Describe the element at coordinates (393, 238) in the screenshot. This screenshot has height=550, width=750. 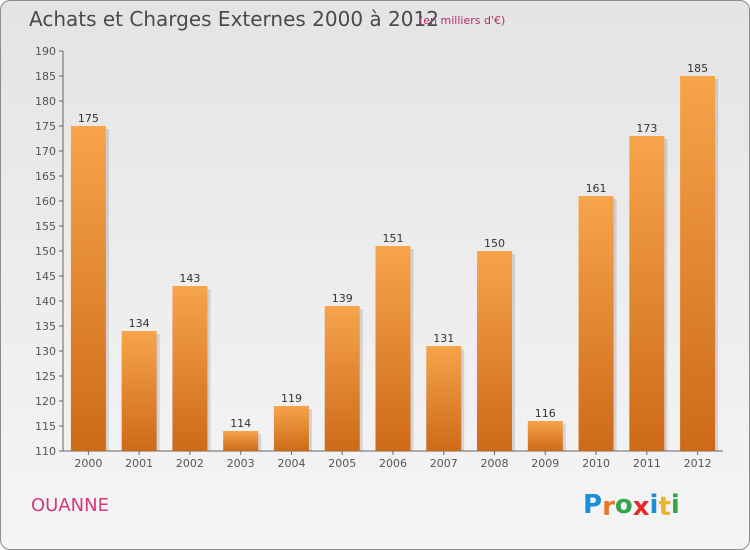
I see `value-label: 151` at that location.